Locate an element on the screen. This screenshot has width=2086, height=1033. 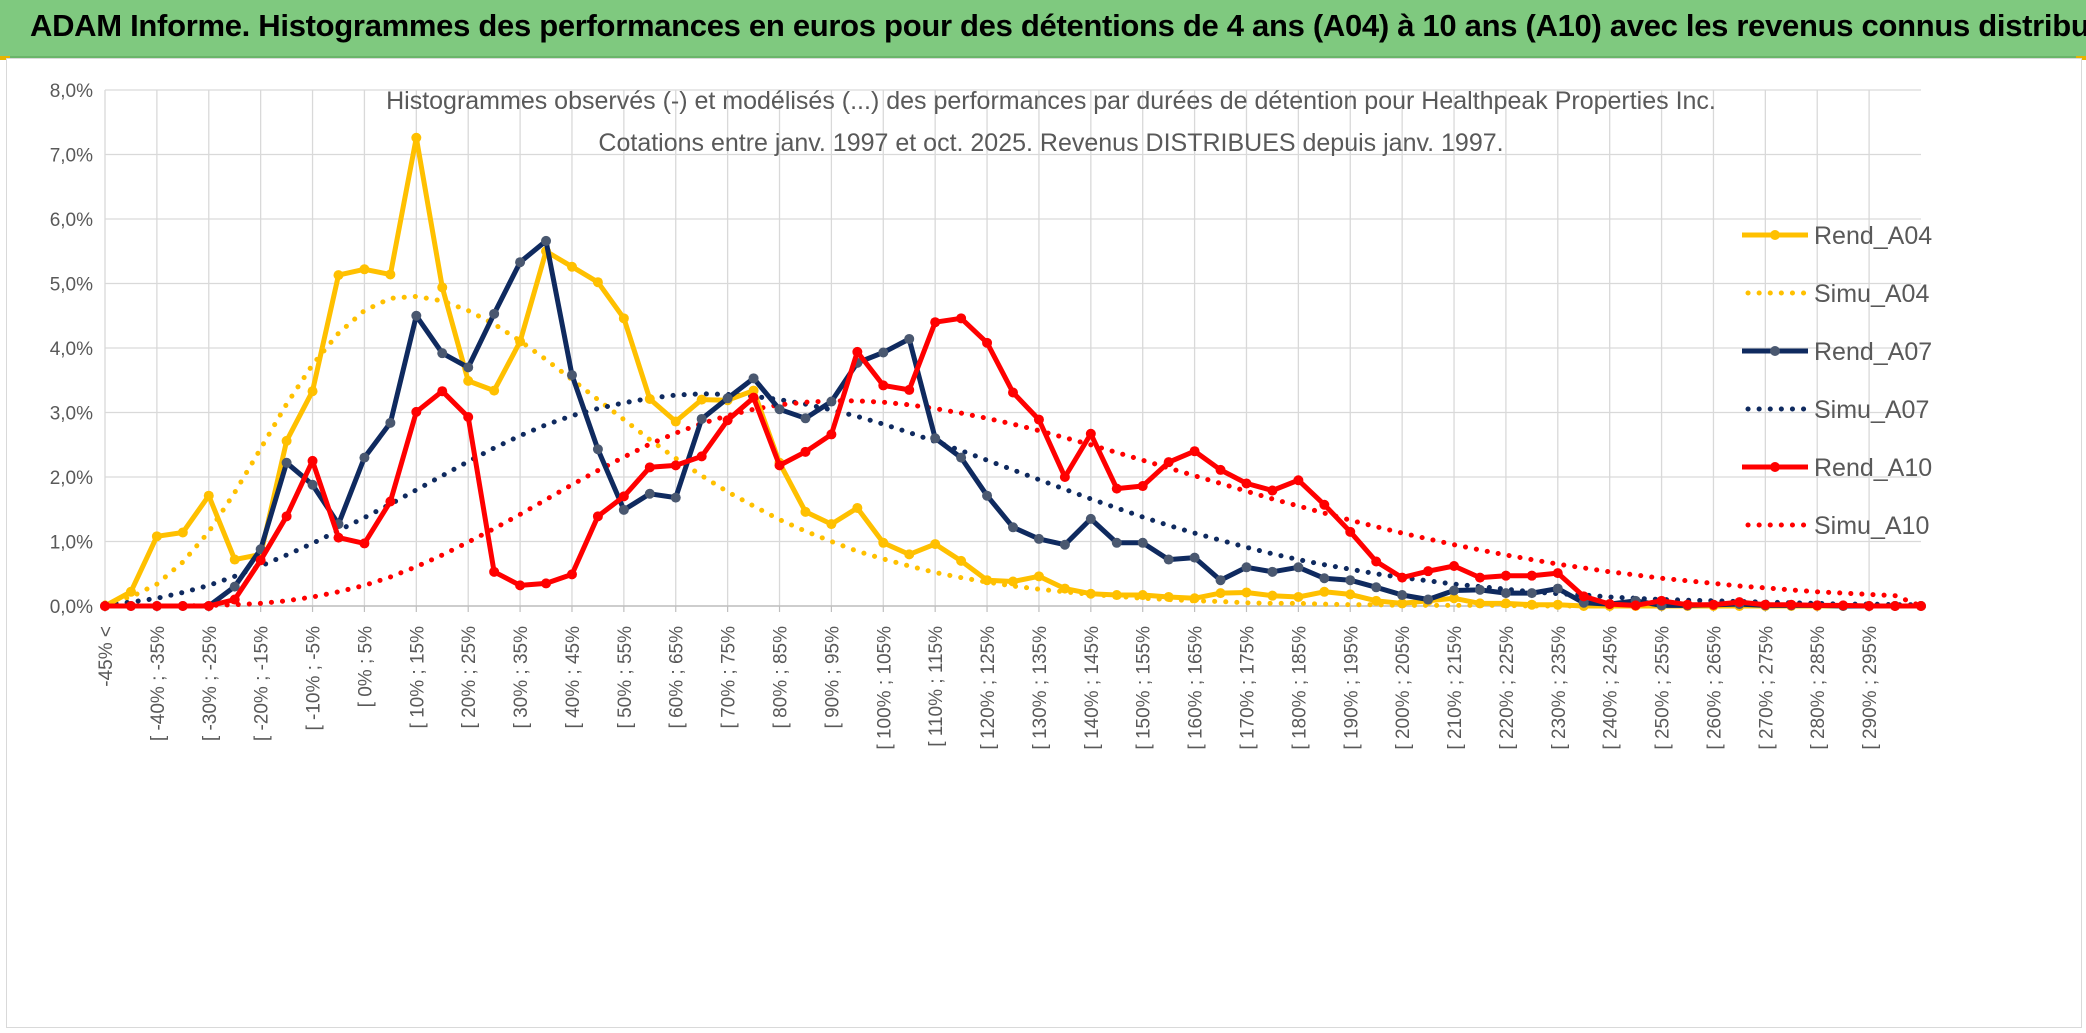
x-tick-label: [ 140% ; 145% is located at coordinates (1092, 688).